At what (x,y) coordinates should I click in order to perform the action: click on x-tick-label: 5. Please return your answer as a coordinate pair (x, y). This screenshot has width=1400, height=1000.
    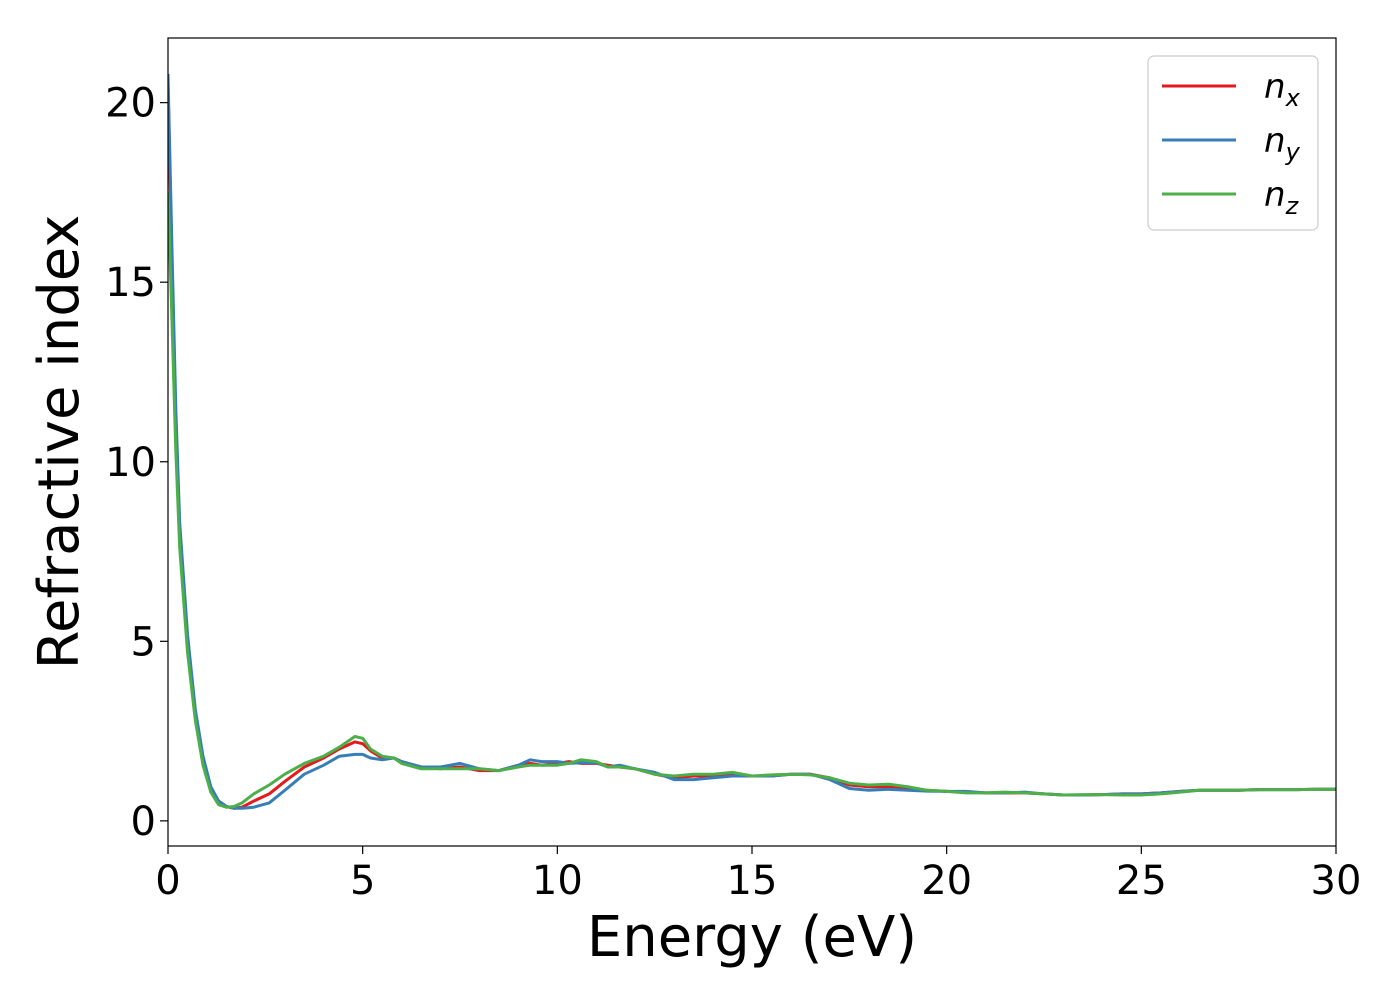
    Looking at the image, I should click on (362, 881).